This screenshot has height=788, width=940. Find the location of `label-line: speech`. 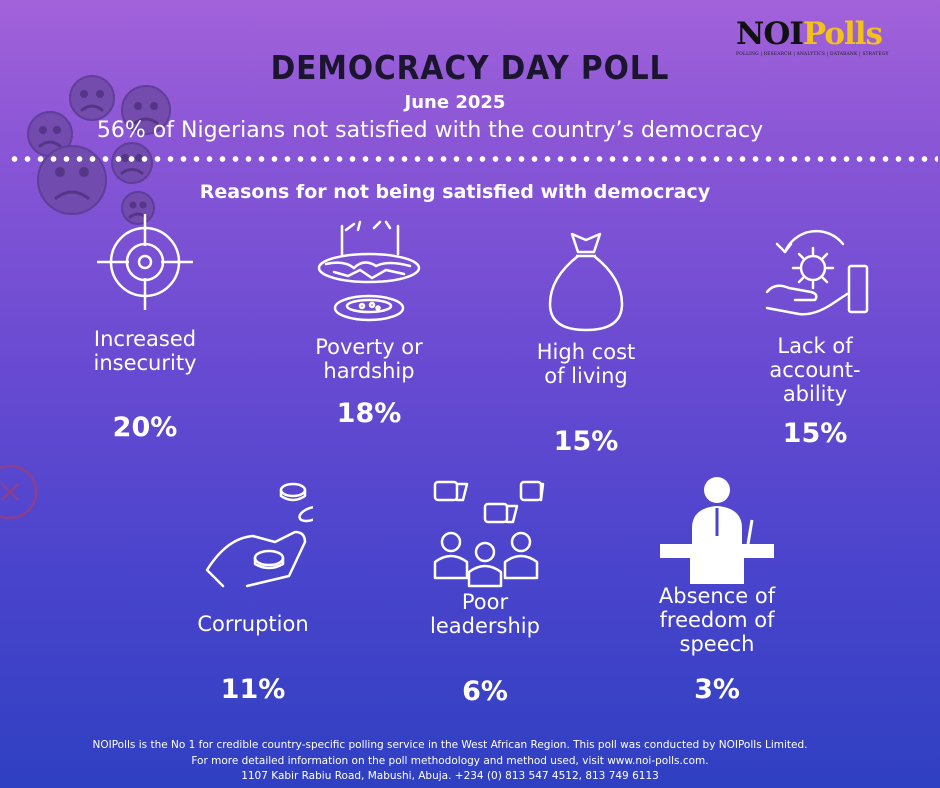

label-line: speech is located at coordinates (717, 644).